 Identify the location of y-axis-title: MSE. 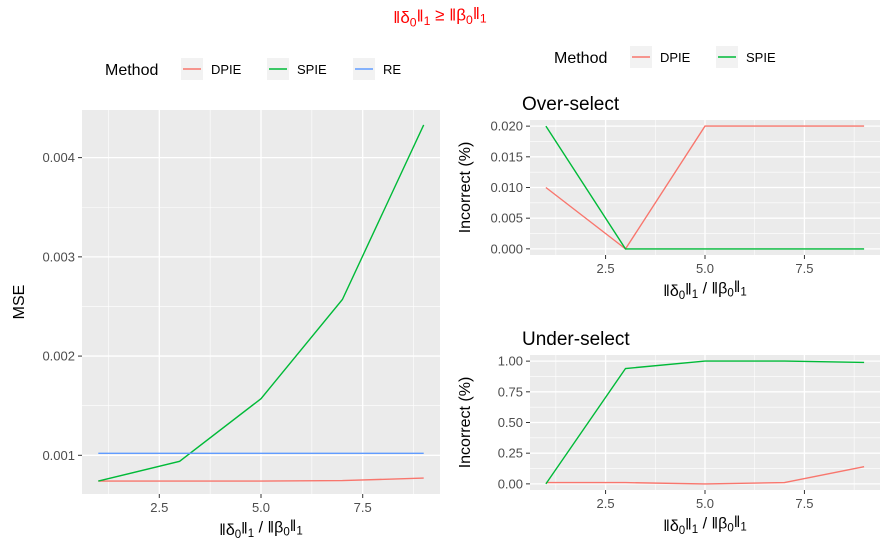
(19, 302).